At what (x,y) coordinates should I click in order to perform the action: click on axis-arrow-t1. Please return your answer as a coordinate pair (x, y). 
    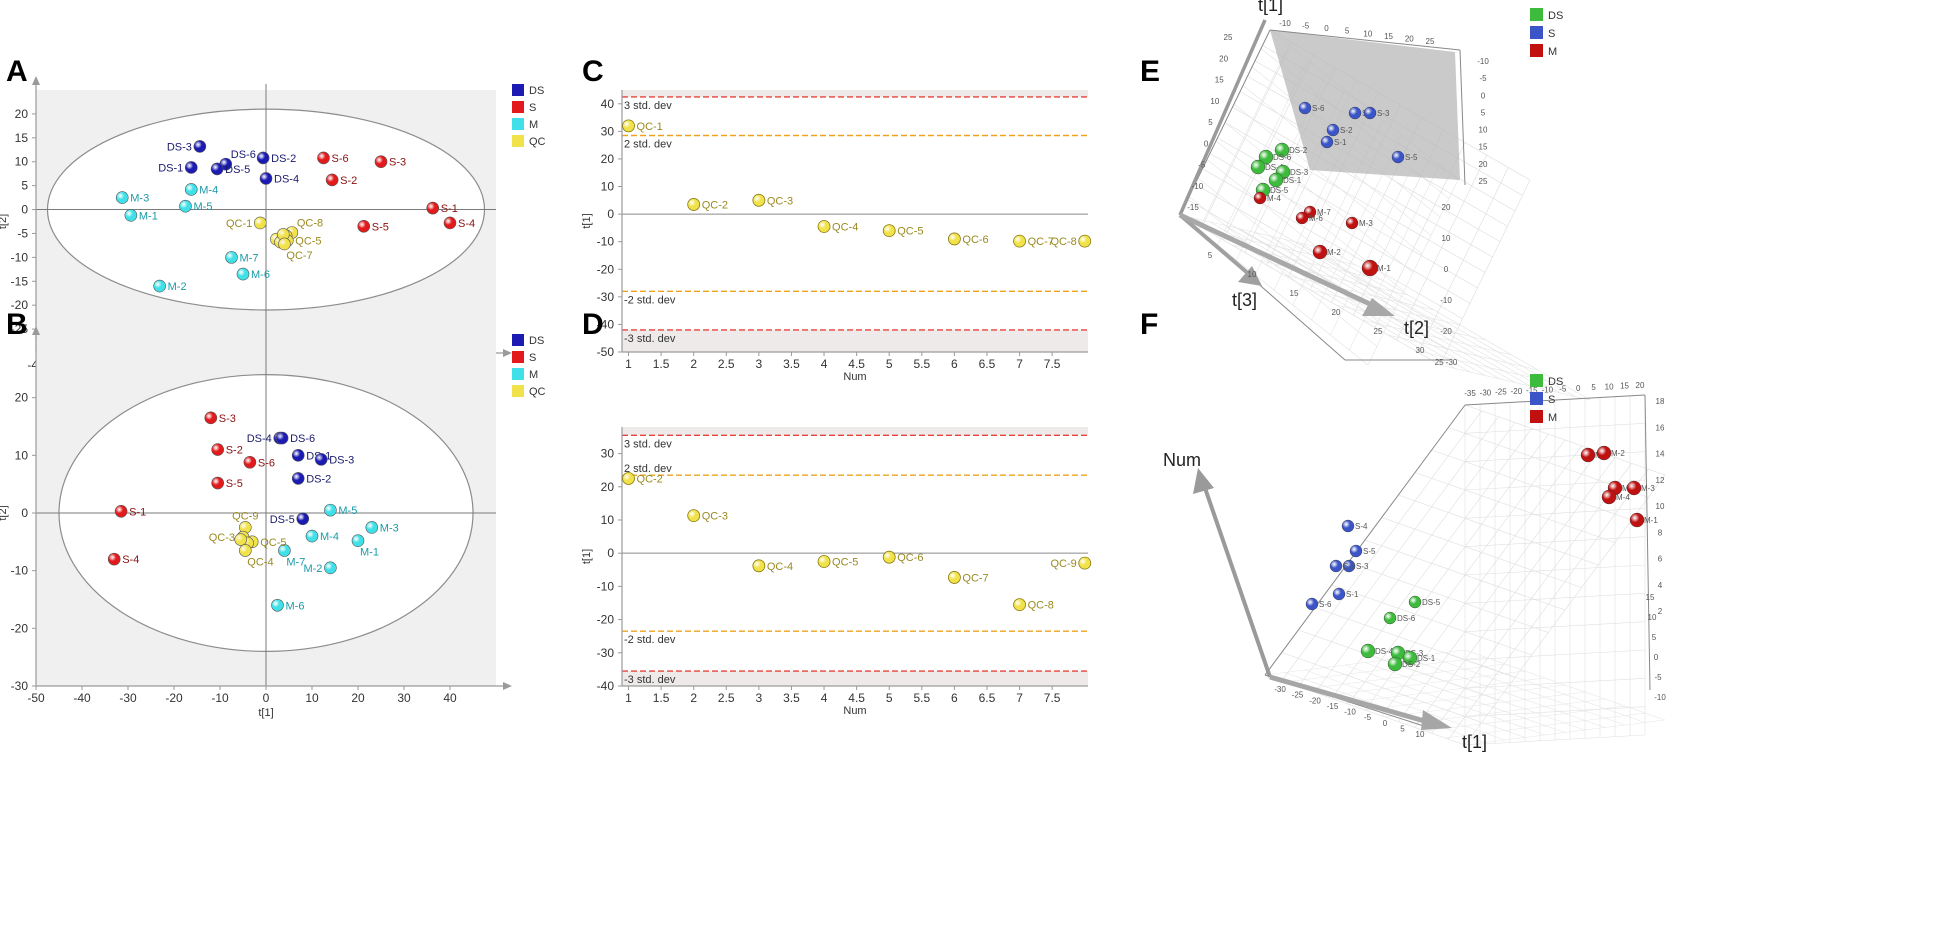
    Looking at the image, I should click on (1349, 699).